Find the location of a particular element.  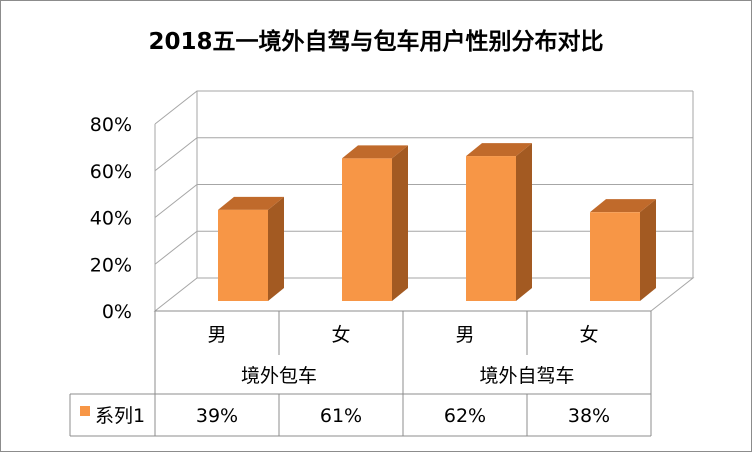

legend-swatch is located at coordinates (85, 411).